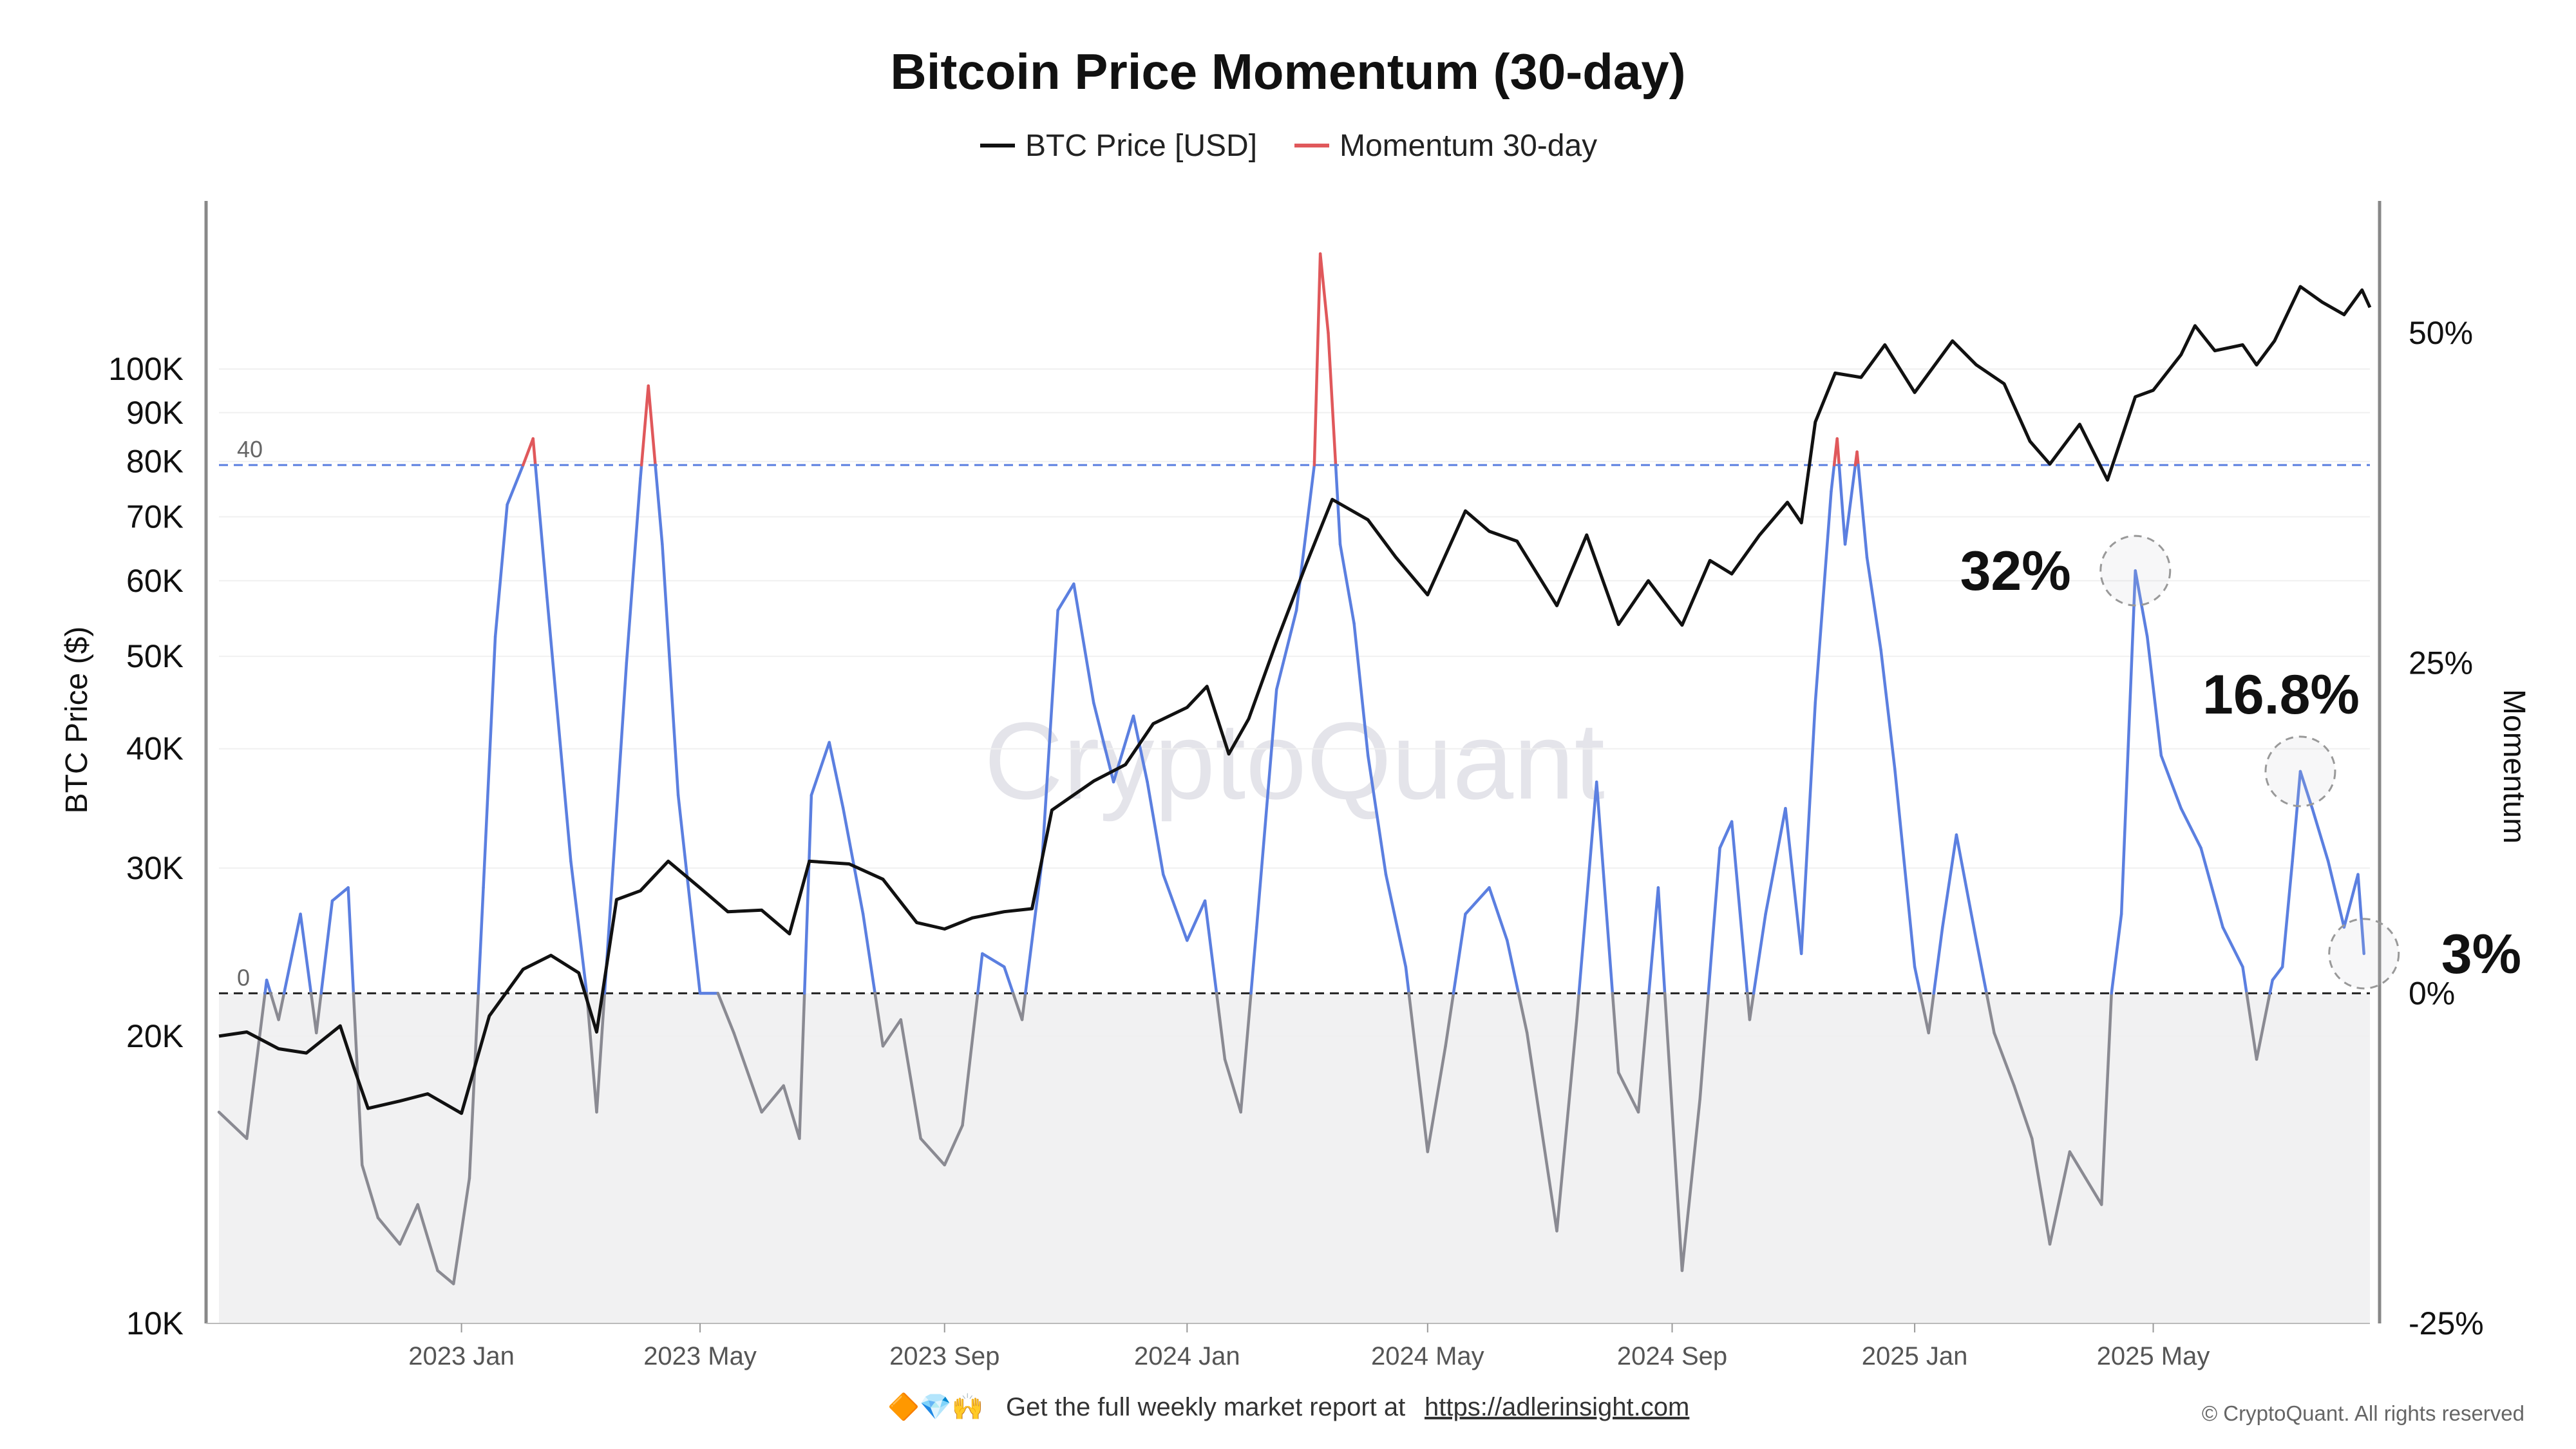 This screenshot has height=1449, width=2576. What do you see at coordinates (944, 1356) in the screenshot?
I see `x-tick-label: 2023 Sep` at bounding box center [944, 1356].